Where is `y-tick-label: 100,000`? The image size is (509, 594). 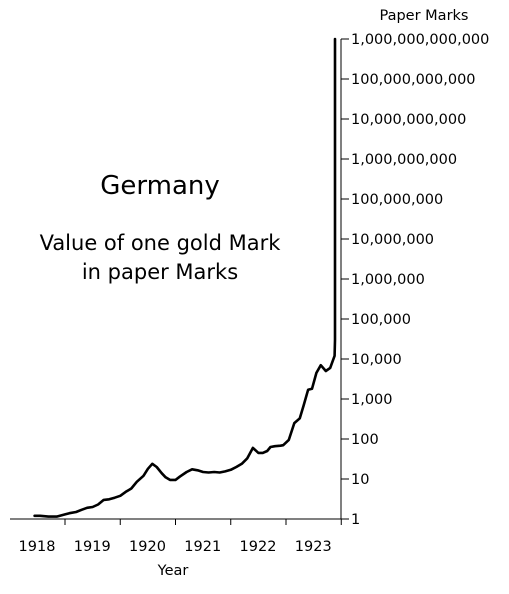
y-tick-label: 100,000 is located at coordinates (381, 320).